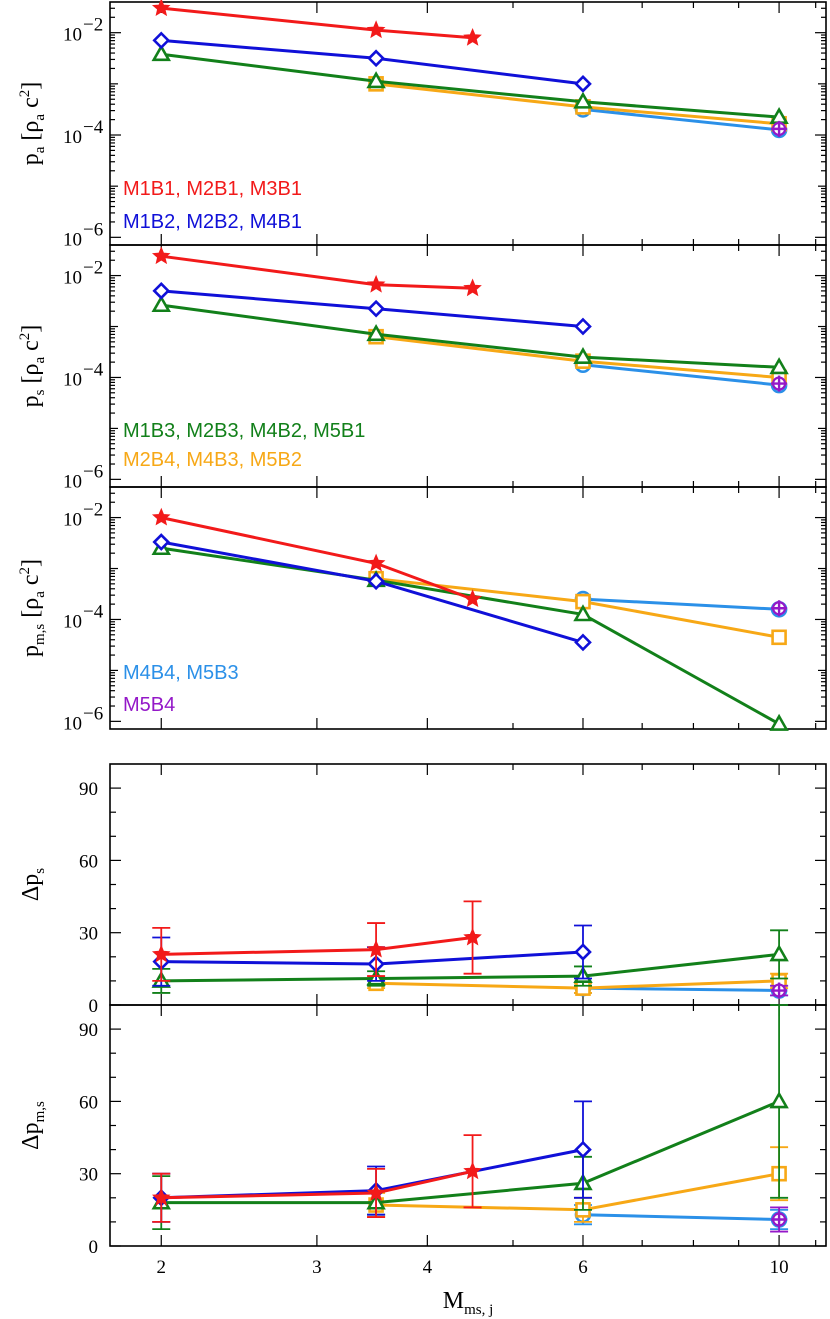  Describe the element at coordinates (681, 604) in the screenshot. I see `series-lightblue-pms` at that location.